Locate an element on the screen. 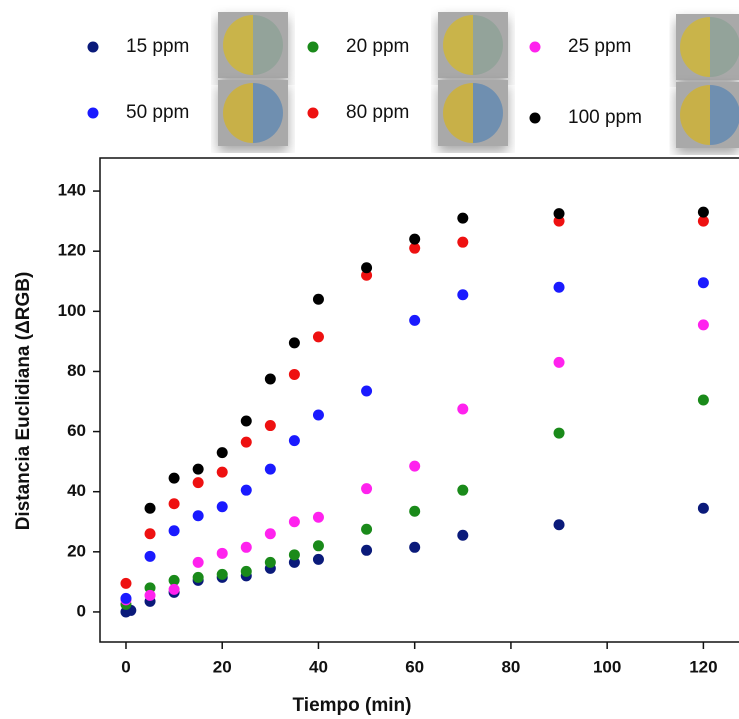  x-tick-label: 100 is located at coordinates (607, 666).